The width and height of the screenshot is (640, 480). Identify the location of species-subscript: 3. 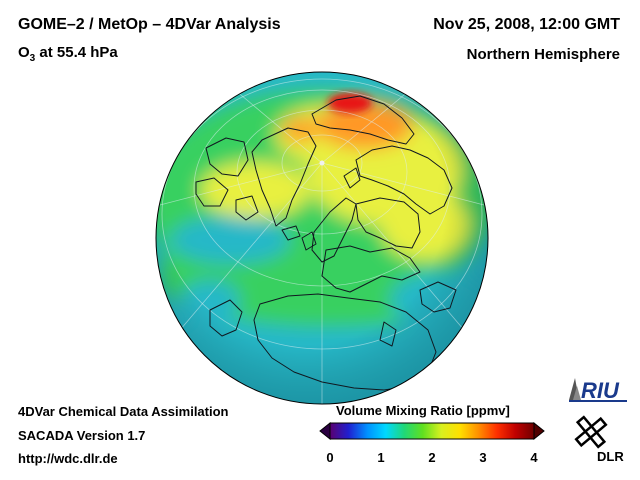
(32, 58).